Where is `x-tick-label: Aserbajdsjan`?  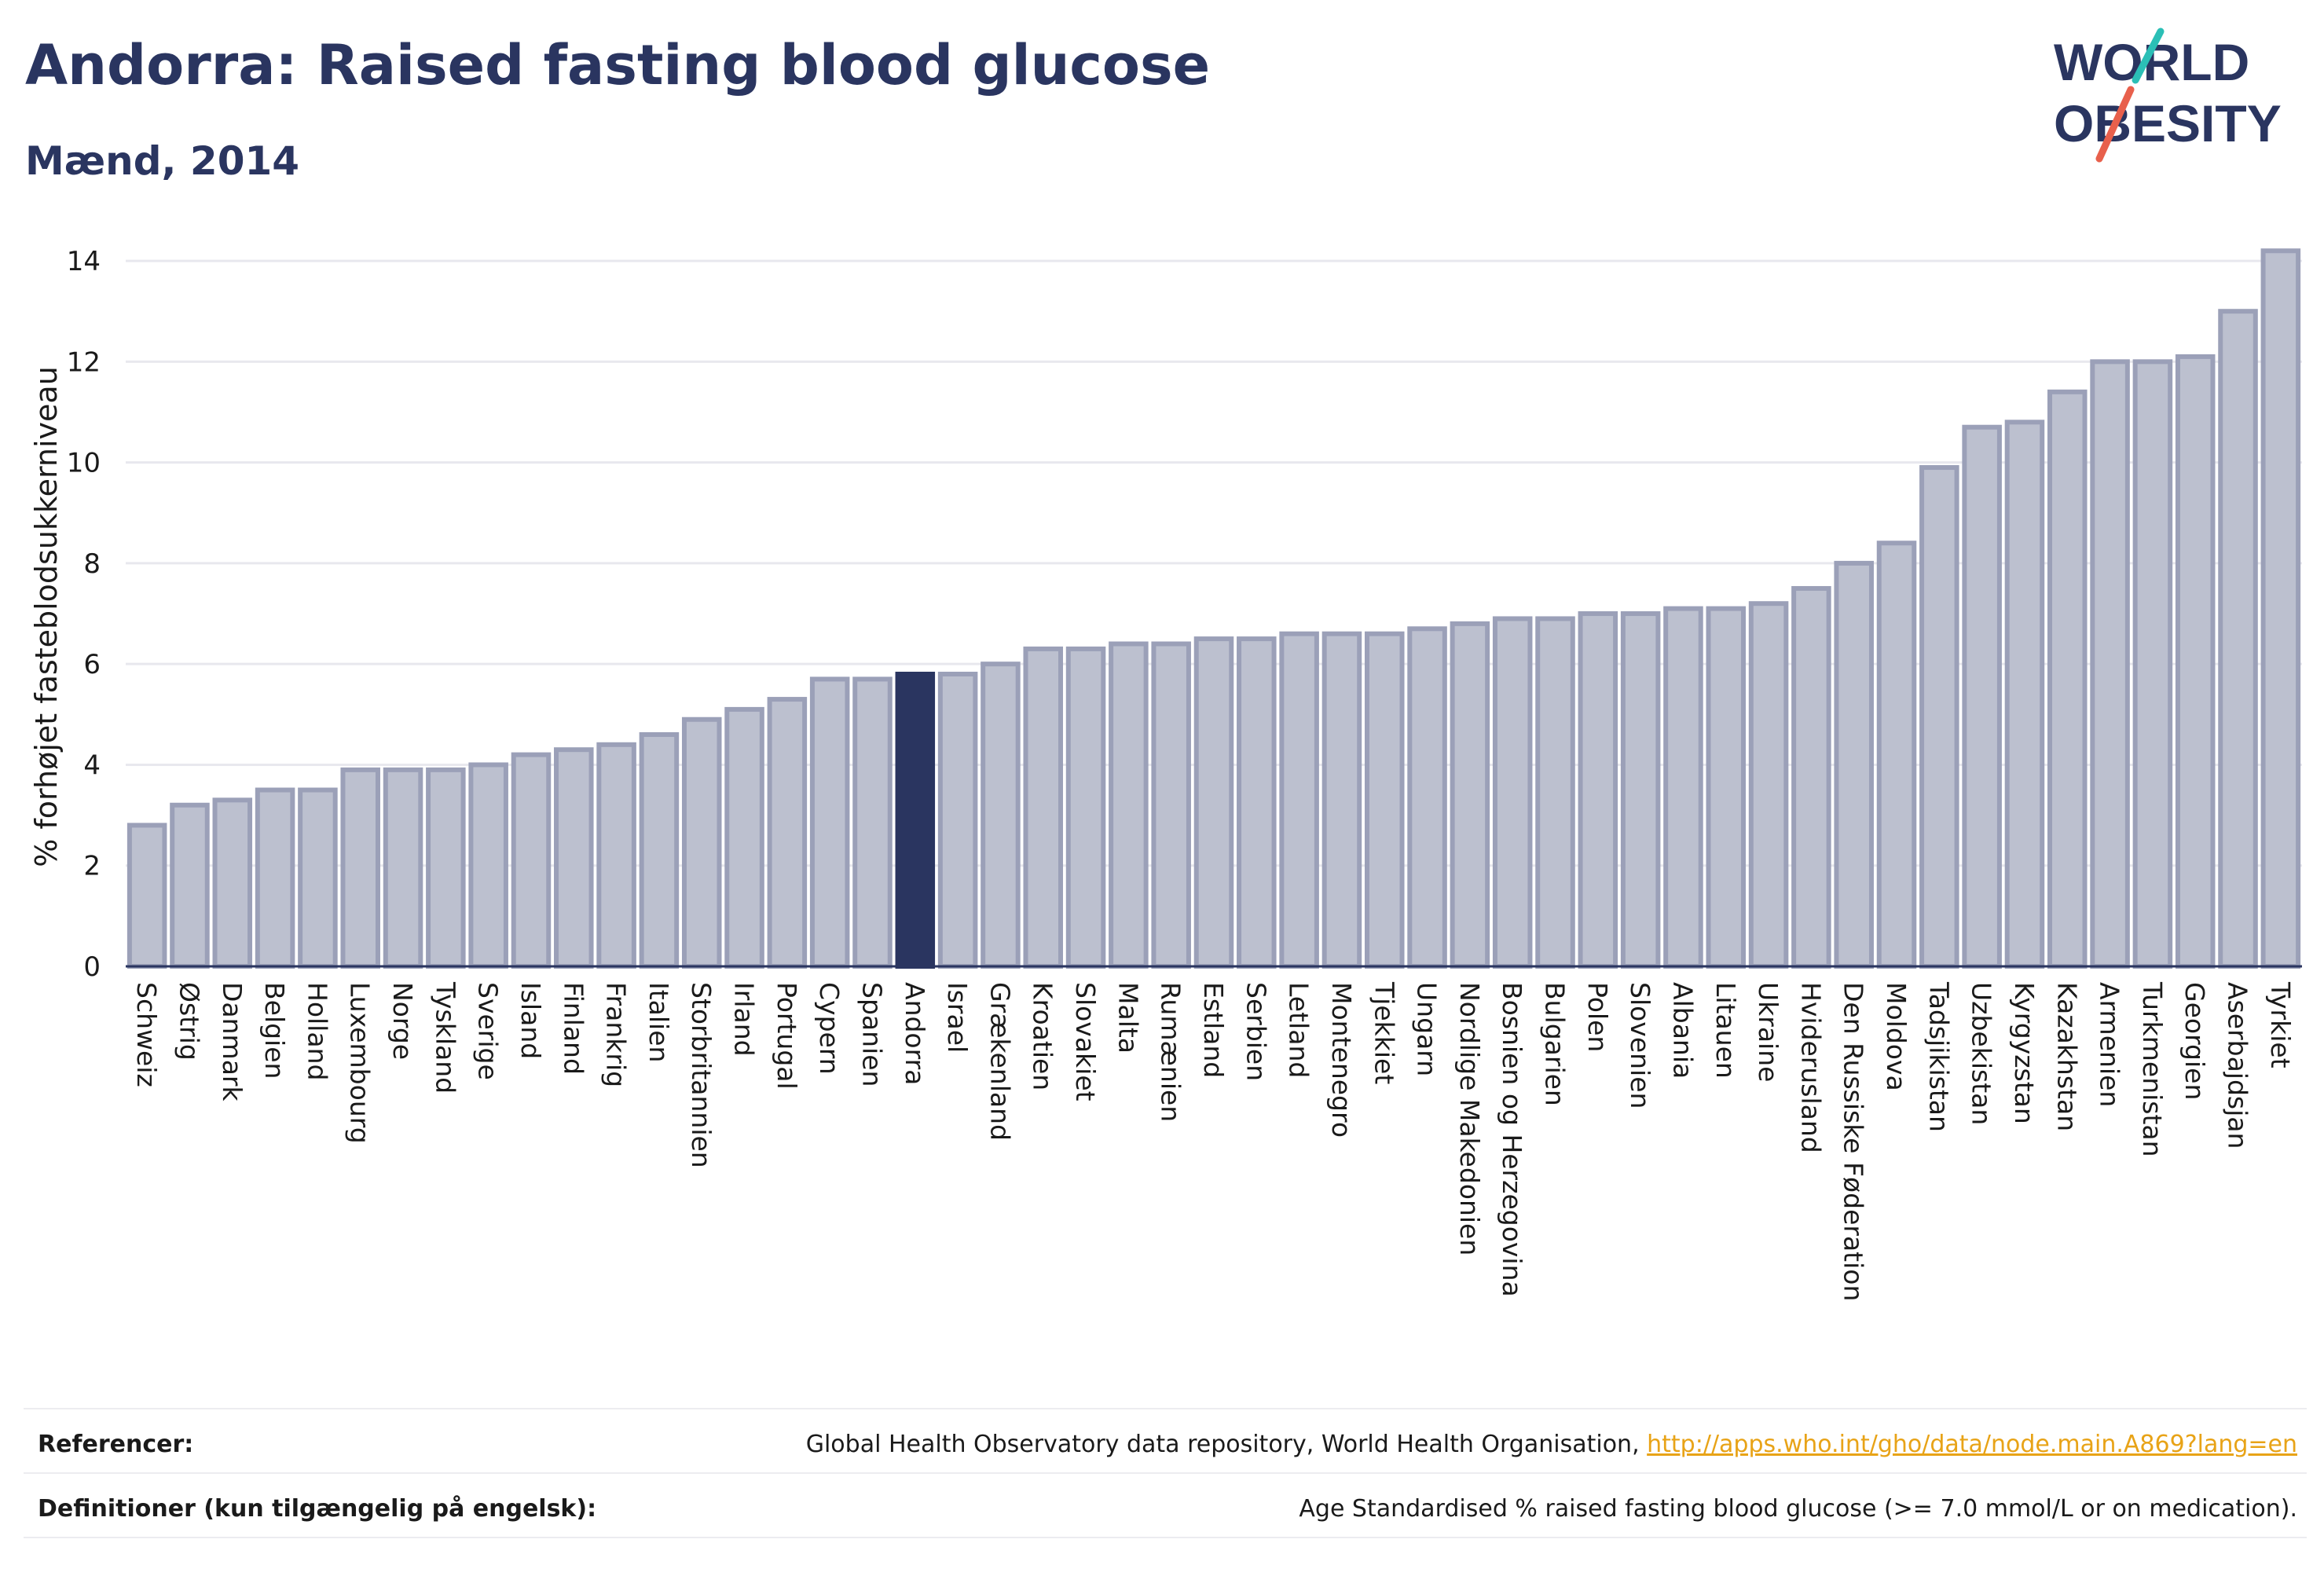
x-tick-label: Aserbajdsjan is located at coordinates (2238, 1065).